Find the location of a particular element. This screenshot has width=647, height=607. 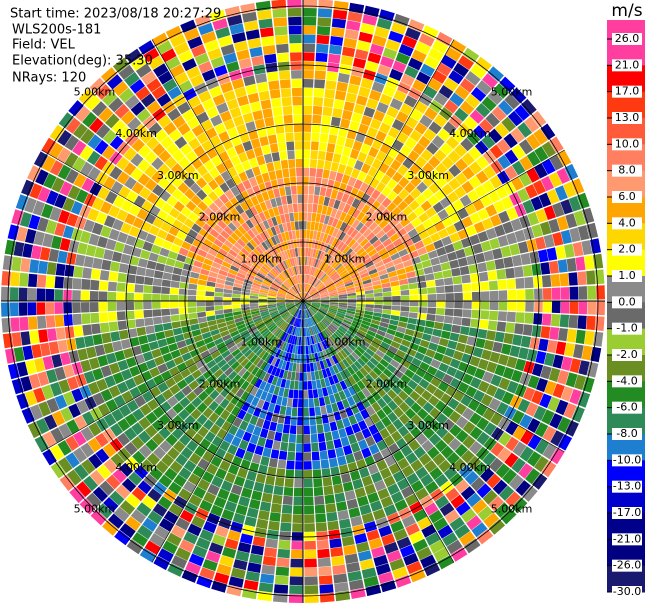

colorbar-label: 2.0 is located at coordinates (627, 249).